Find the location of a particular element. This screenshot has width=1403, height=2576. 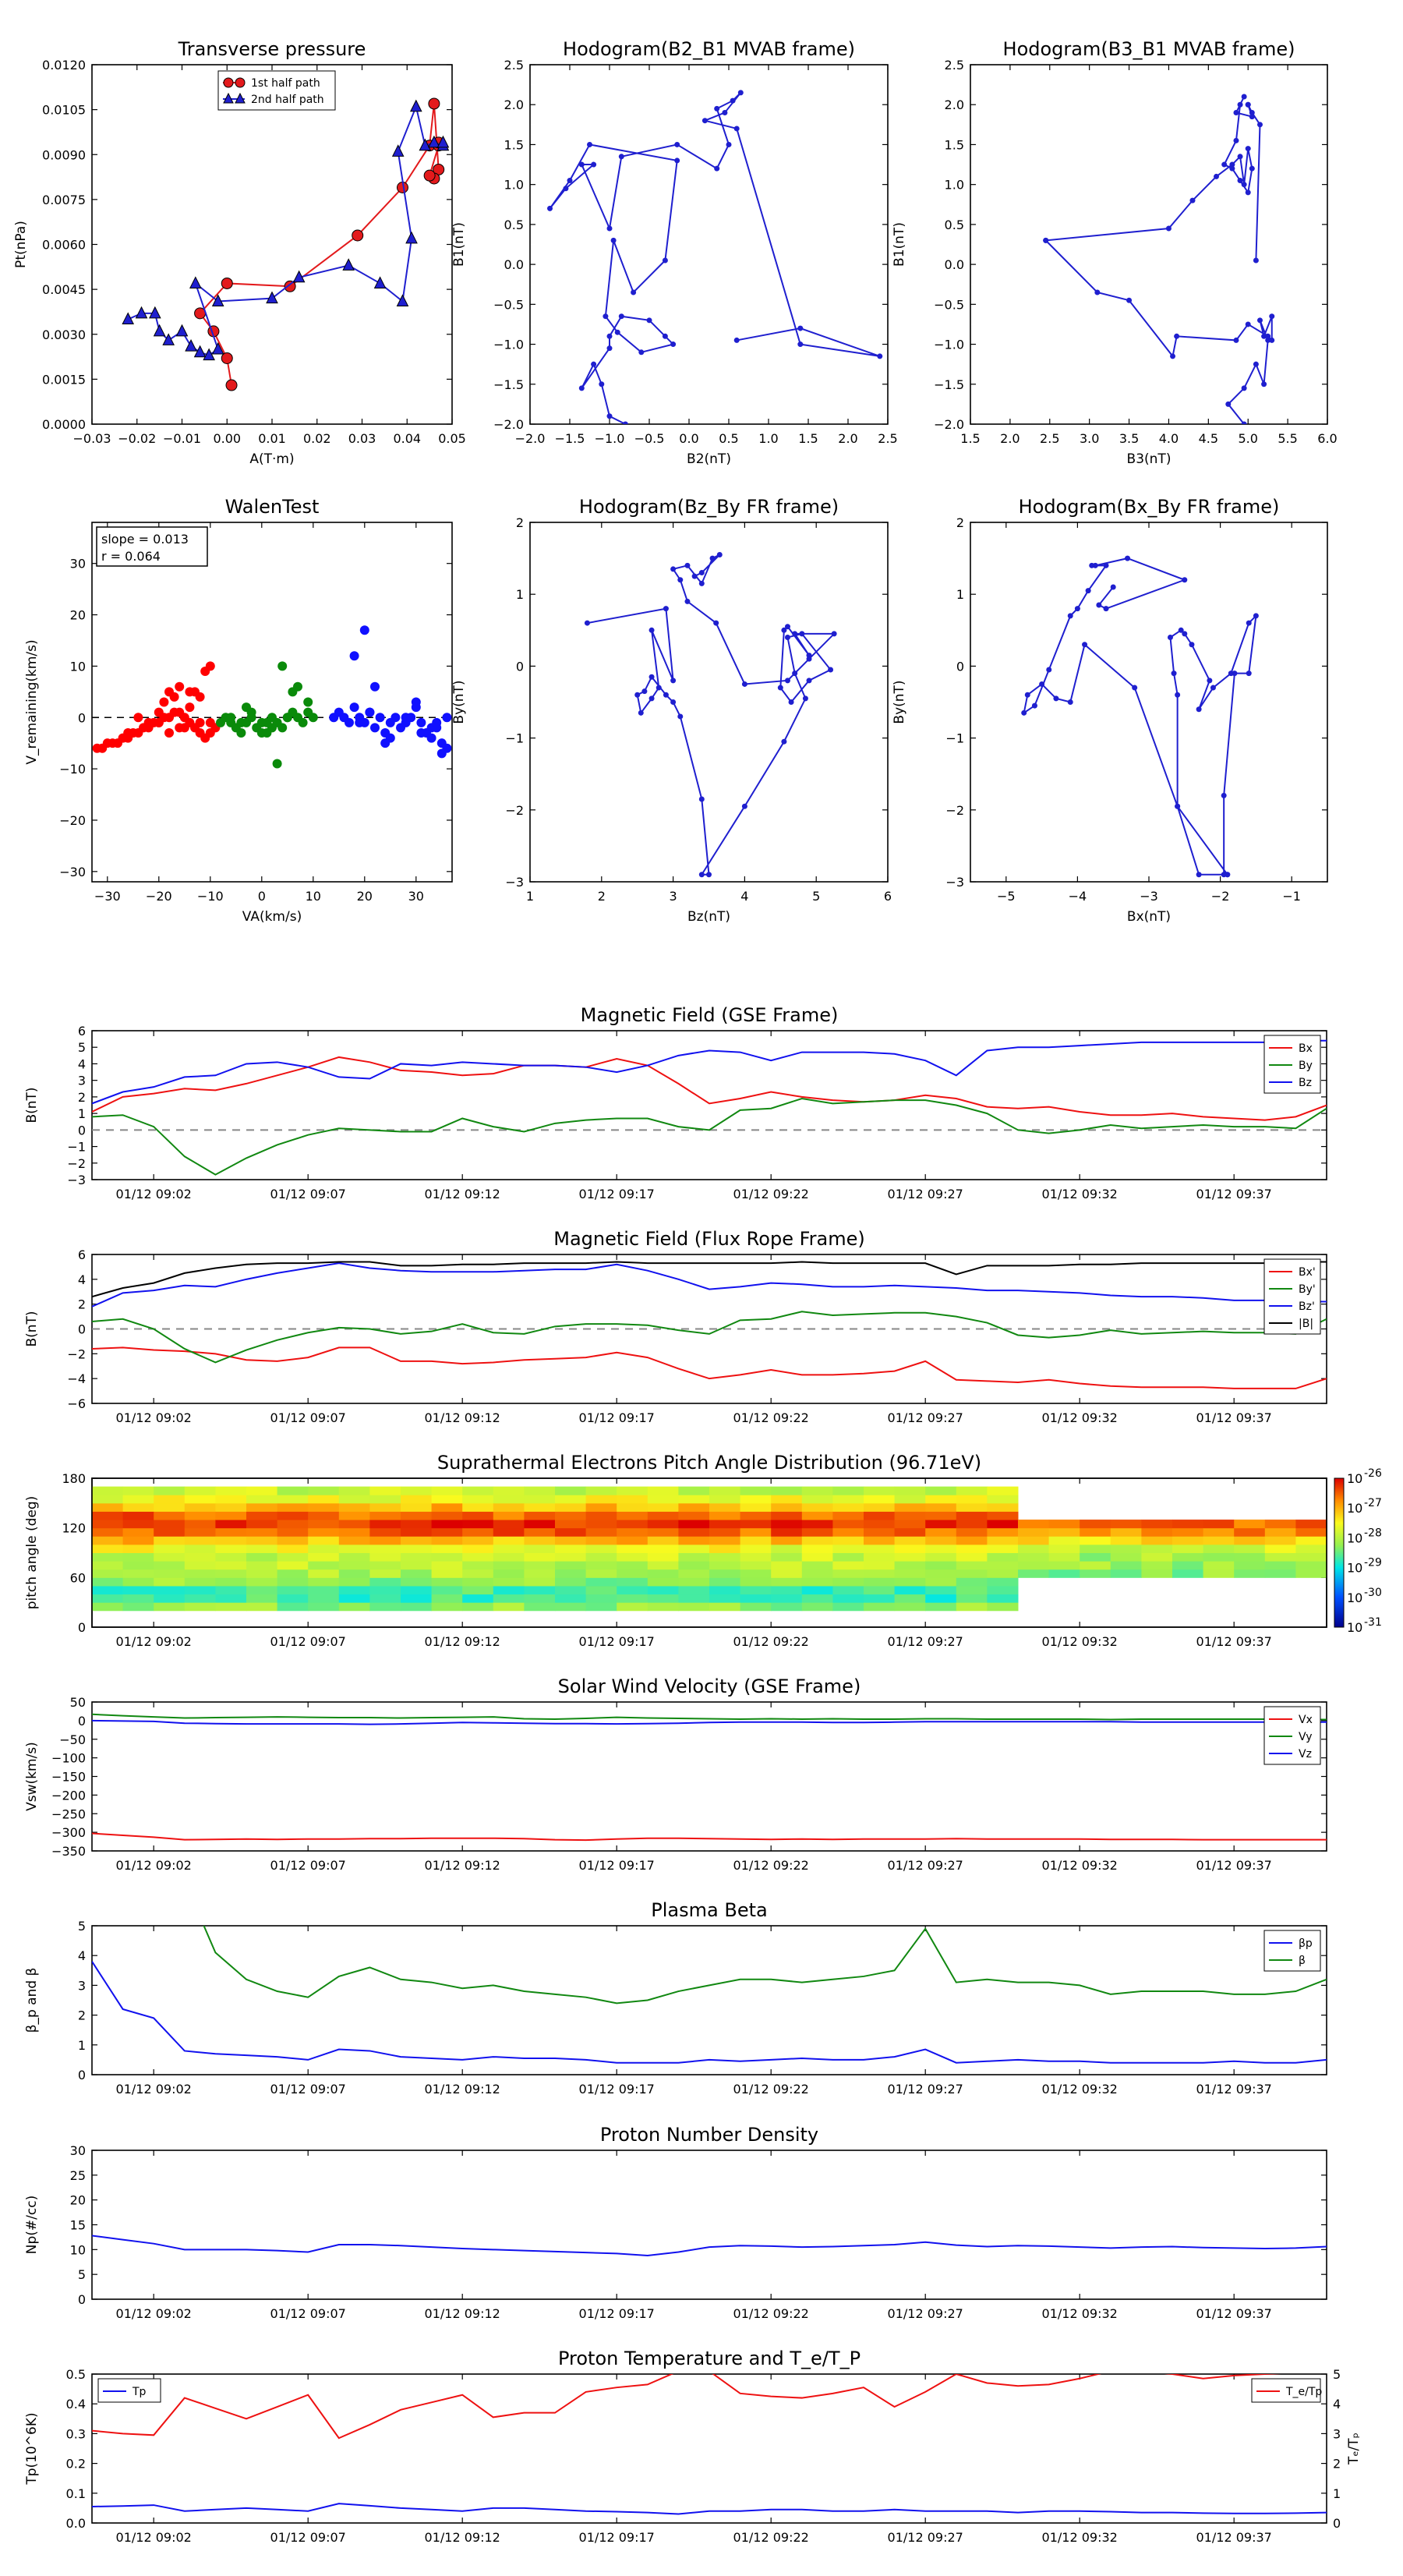

y-tick-label-vsw: −300 is located at coordinates (68, 1832).